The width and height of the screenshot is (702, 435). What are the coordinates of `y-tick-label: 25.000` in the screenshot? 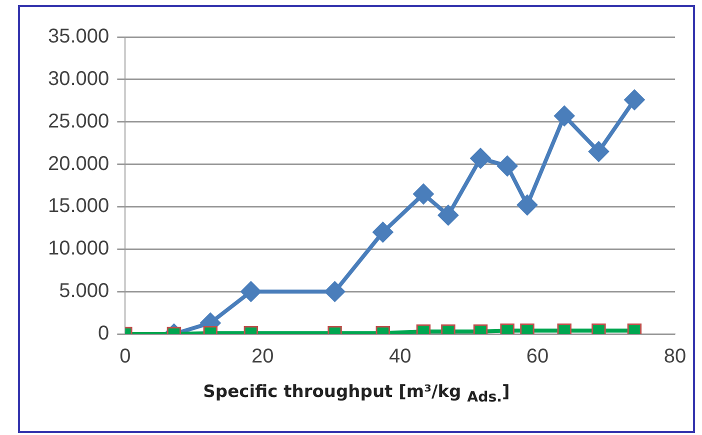 It's located at (79, 121).